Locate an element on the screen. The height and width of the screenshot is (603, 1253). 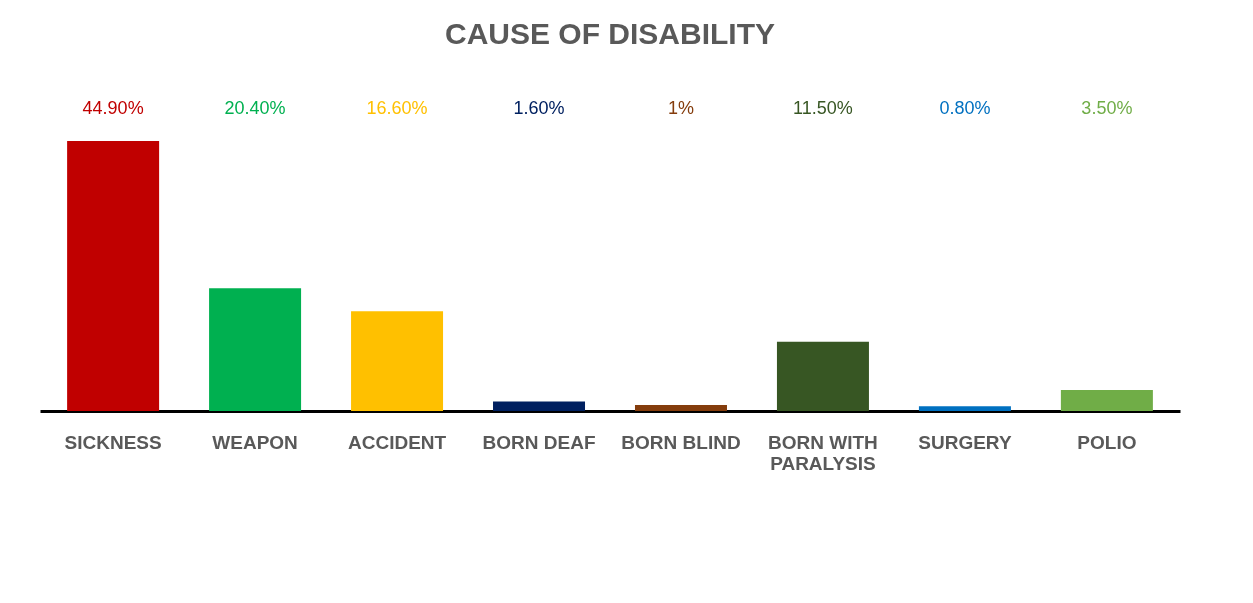
chart-title: CAUSE OF DISABILITY is located at coordinates (610, 33).